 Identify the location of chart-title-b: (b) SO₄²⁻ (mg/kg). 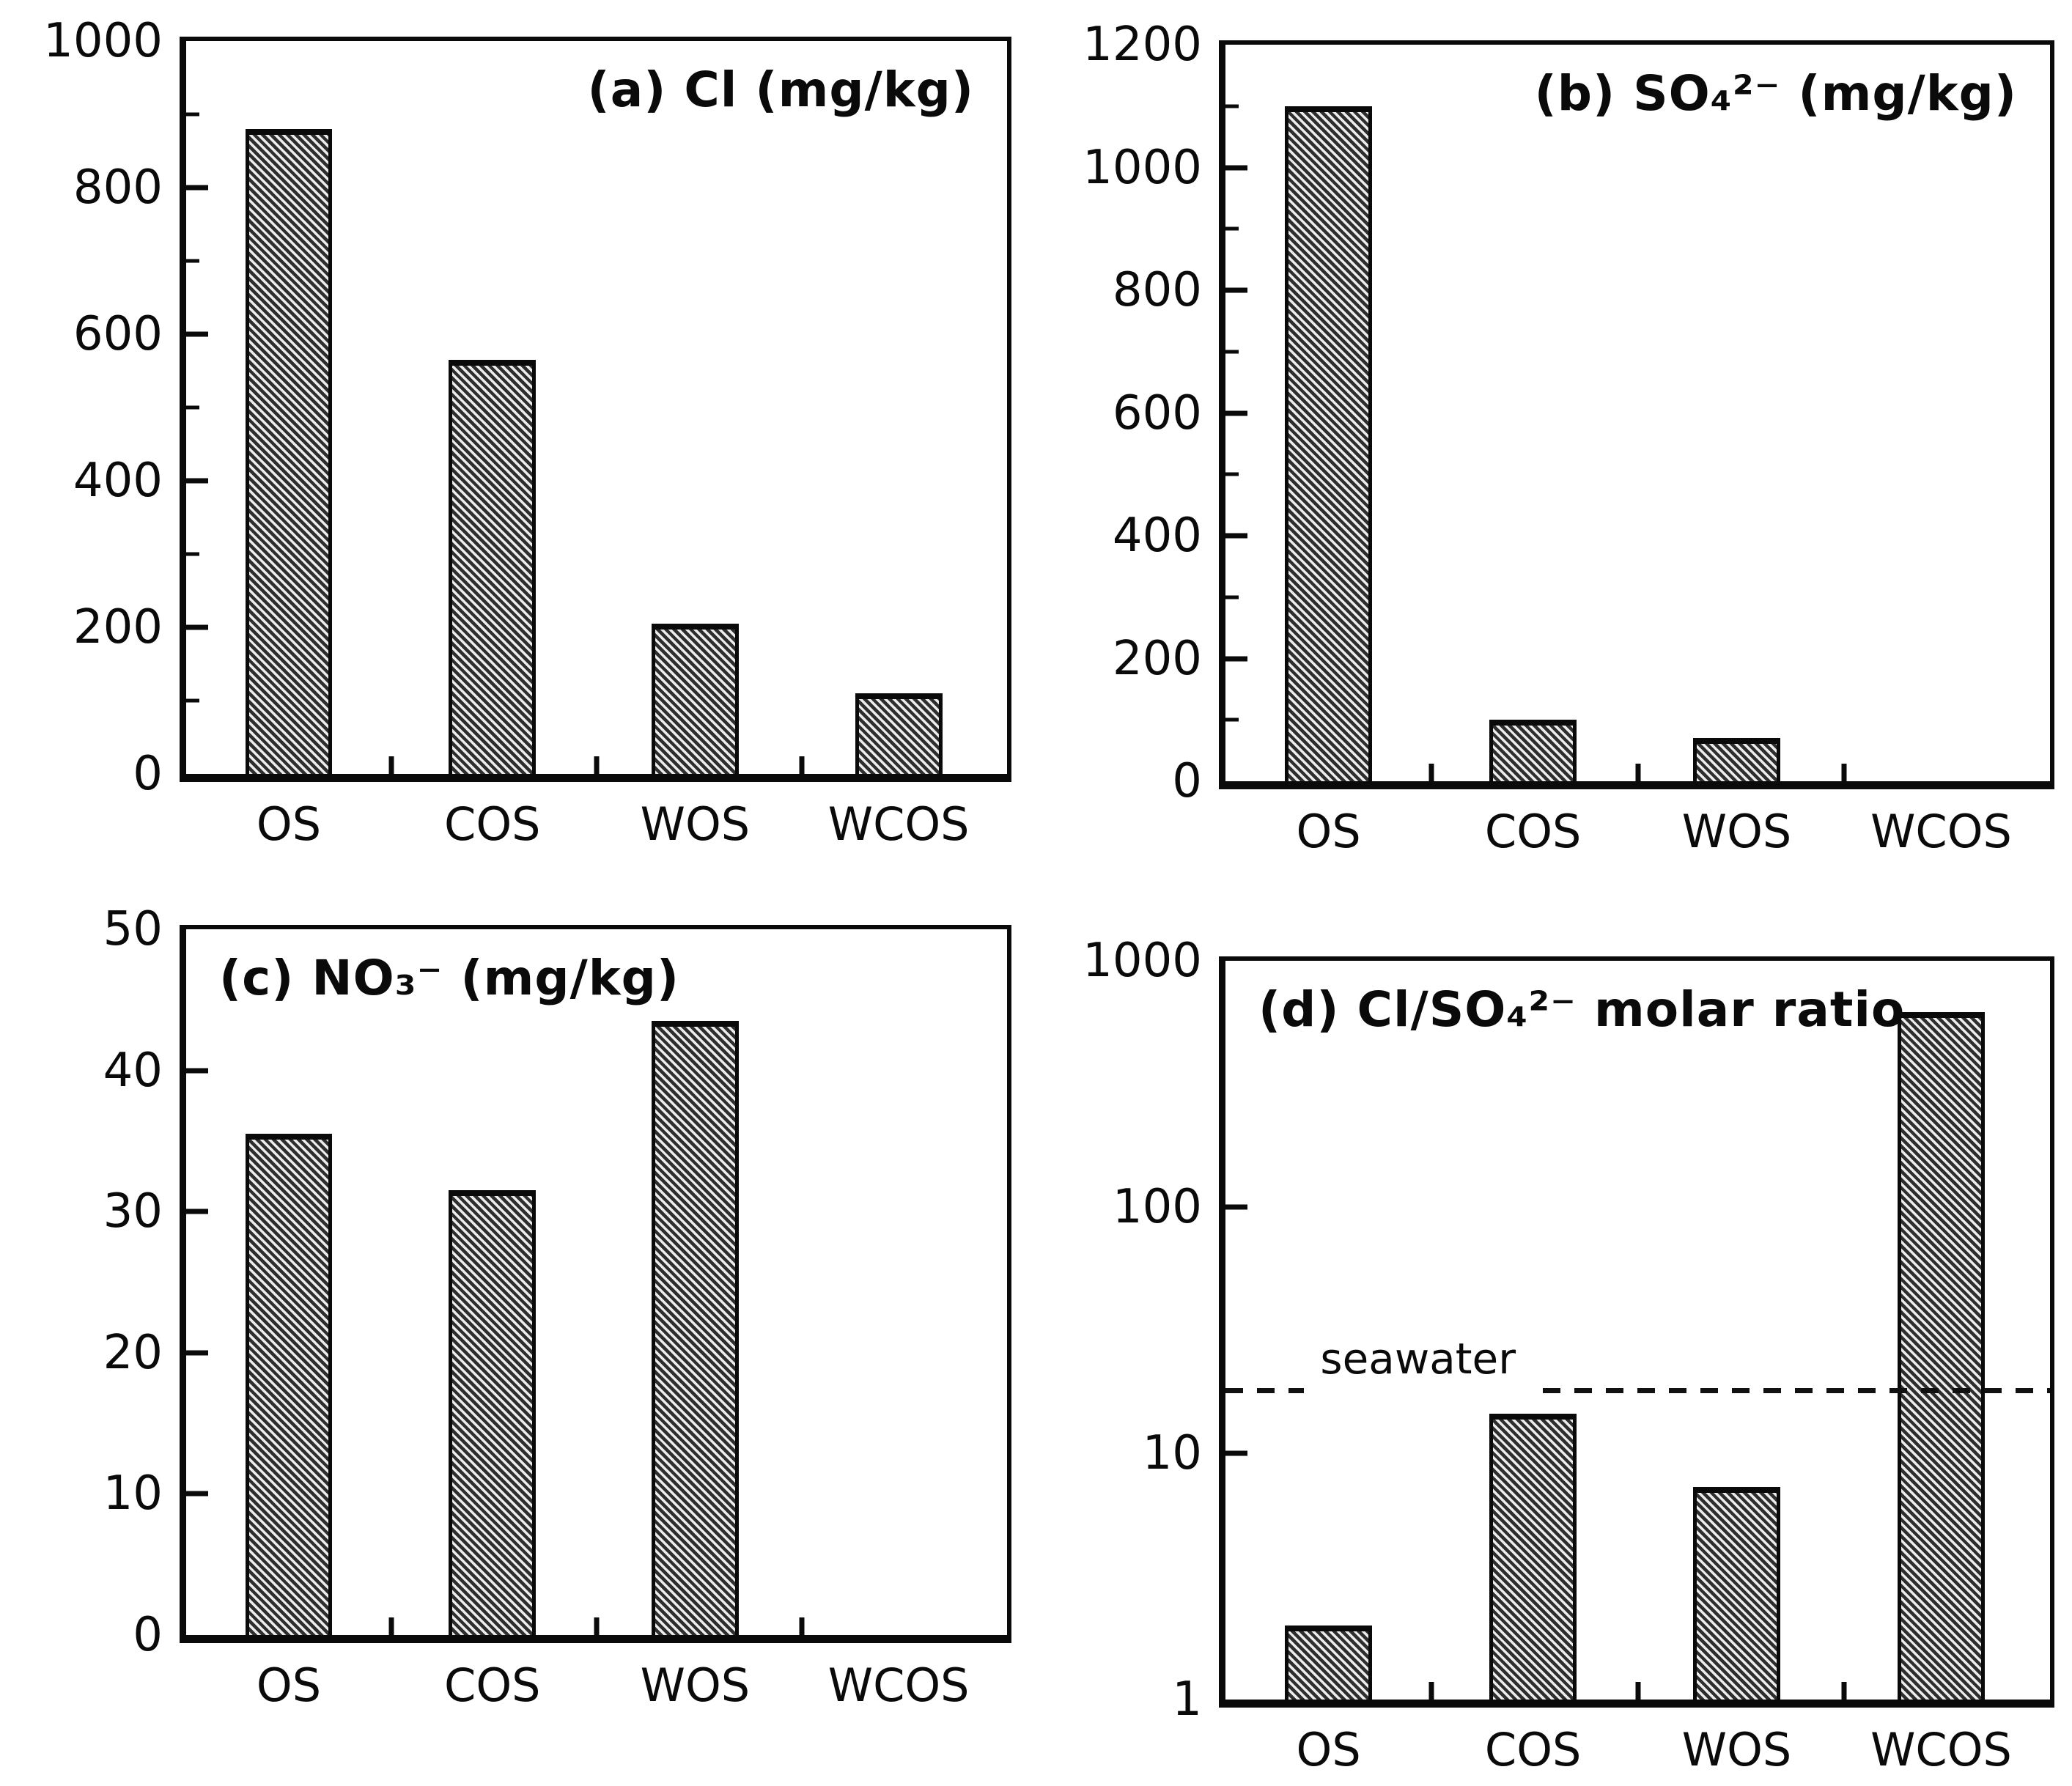
(1775, 93).